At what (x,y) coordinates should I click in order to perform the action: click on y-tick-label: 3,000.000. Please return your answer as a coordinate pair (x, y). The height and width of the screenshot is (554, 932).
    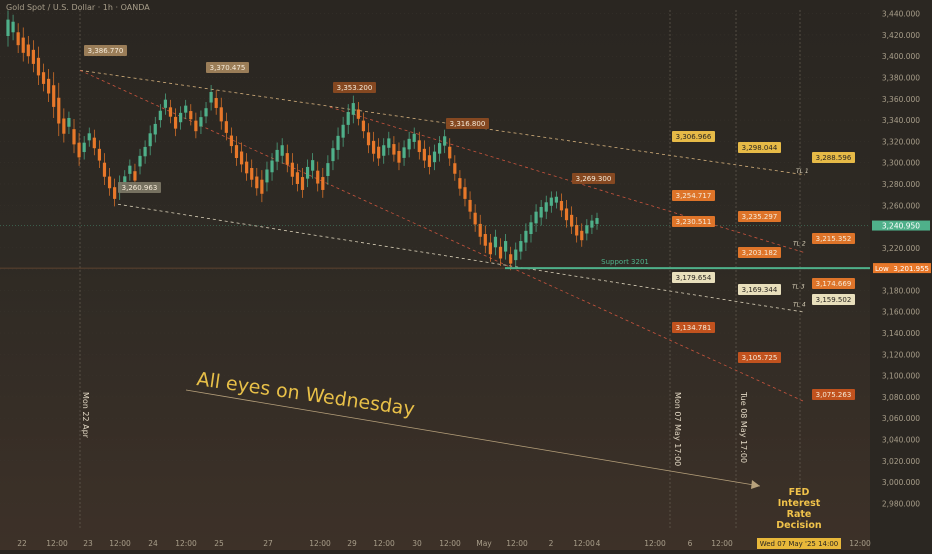
    Looking at the image, I should click on (901, 482).